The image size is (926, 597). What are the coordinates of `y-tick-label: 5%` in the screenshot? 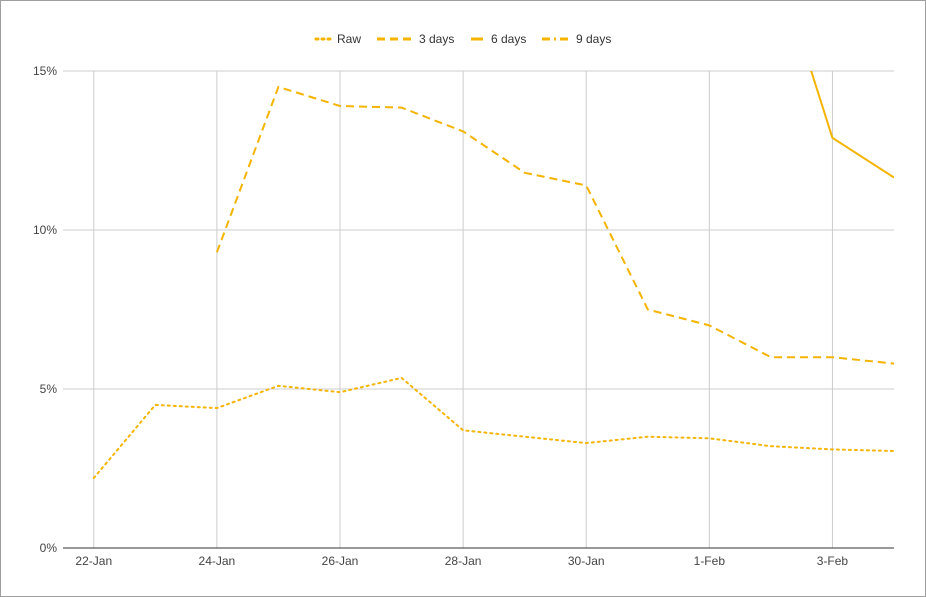 It's located at (49, 389).